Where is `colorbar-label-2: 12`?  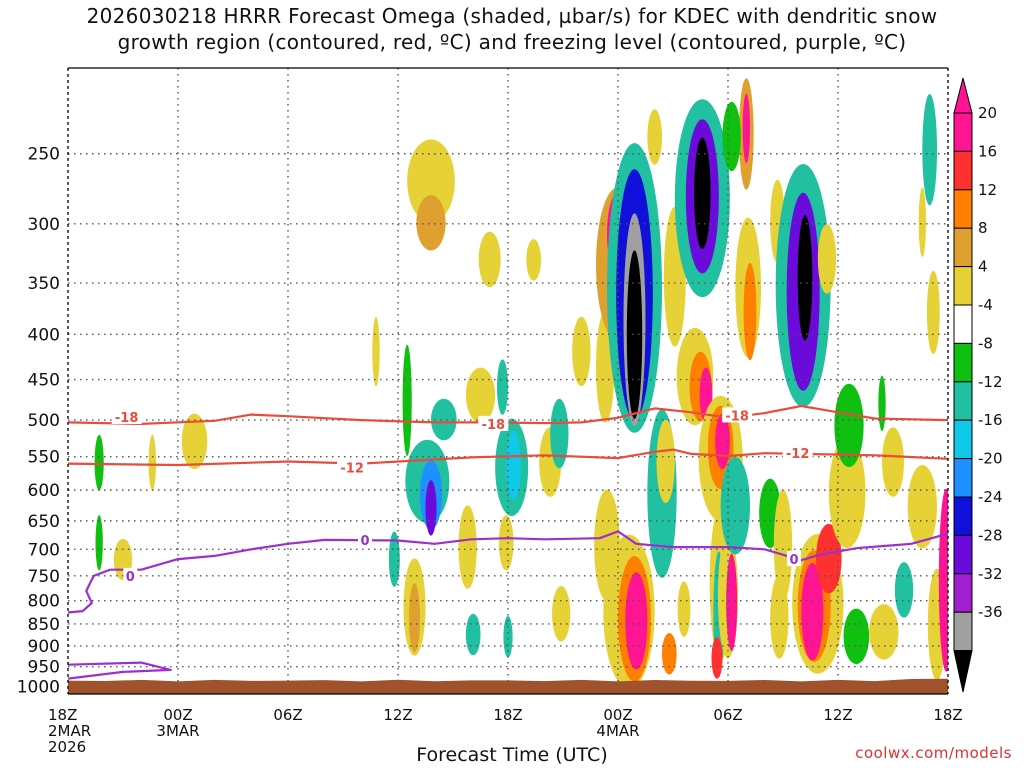 colorbar-label-2: 12 is located at coordinates (987, 190).